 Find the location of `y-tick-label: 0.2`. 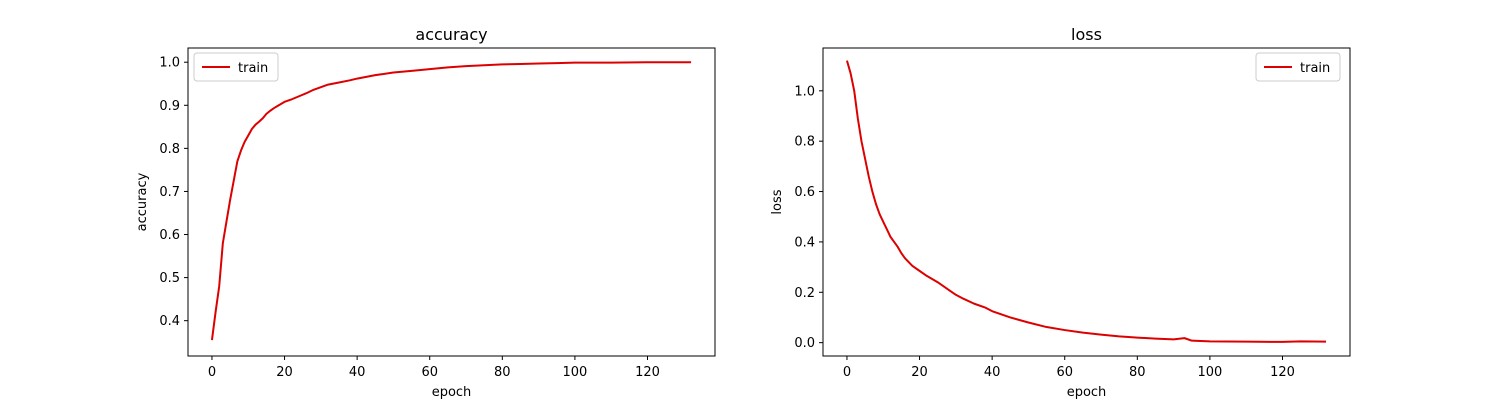

y-tick-label: 0.2 is located at coordinates (804, 293).